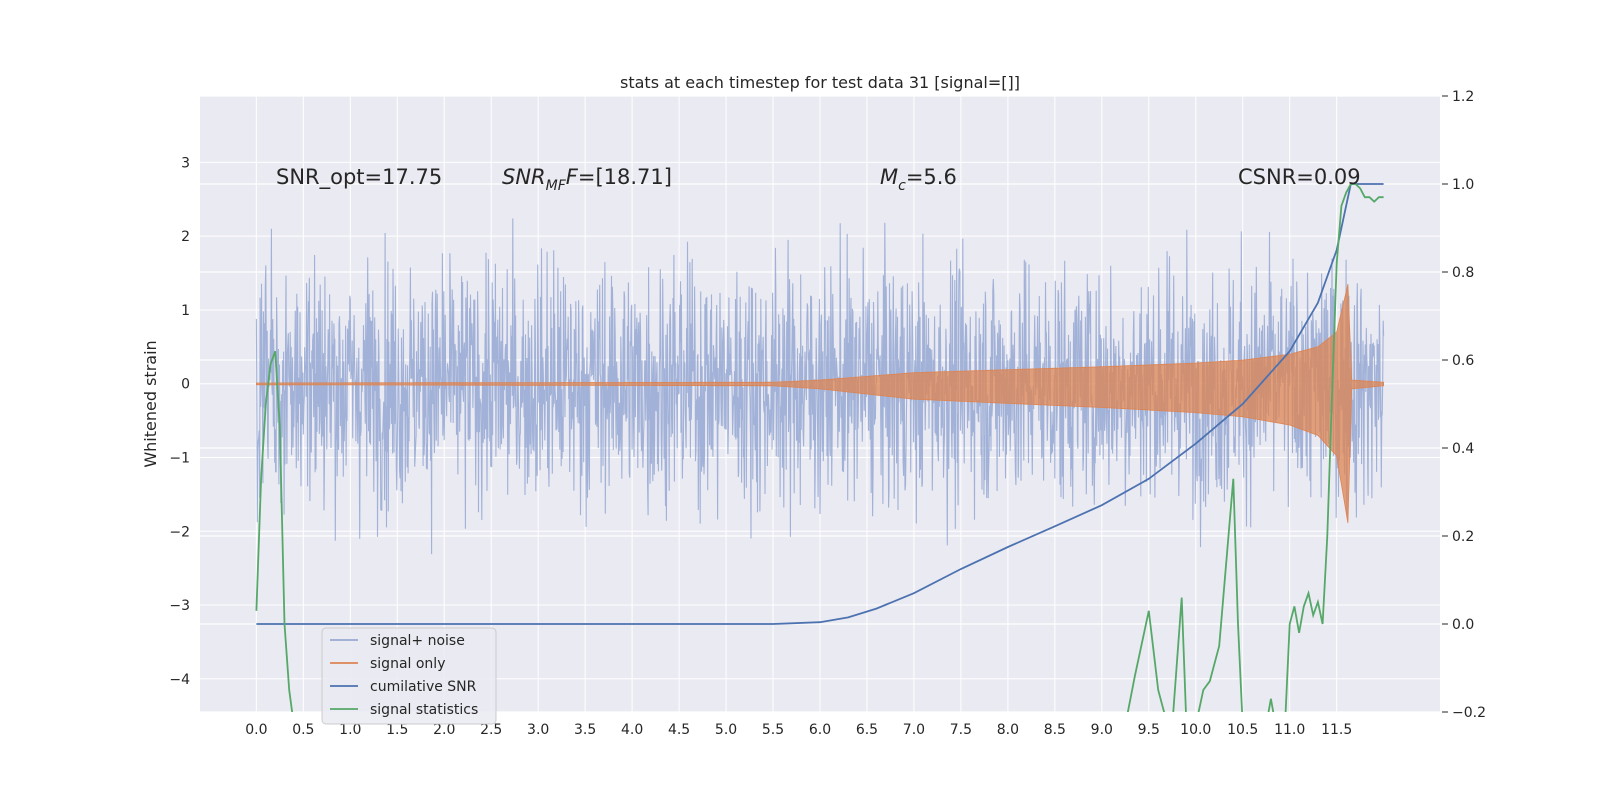  What do you see at coordinates (1195, 730) in the screenshot?
I see `x-tick-label: 10.0` at bounding box center [1195, 730].